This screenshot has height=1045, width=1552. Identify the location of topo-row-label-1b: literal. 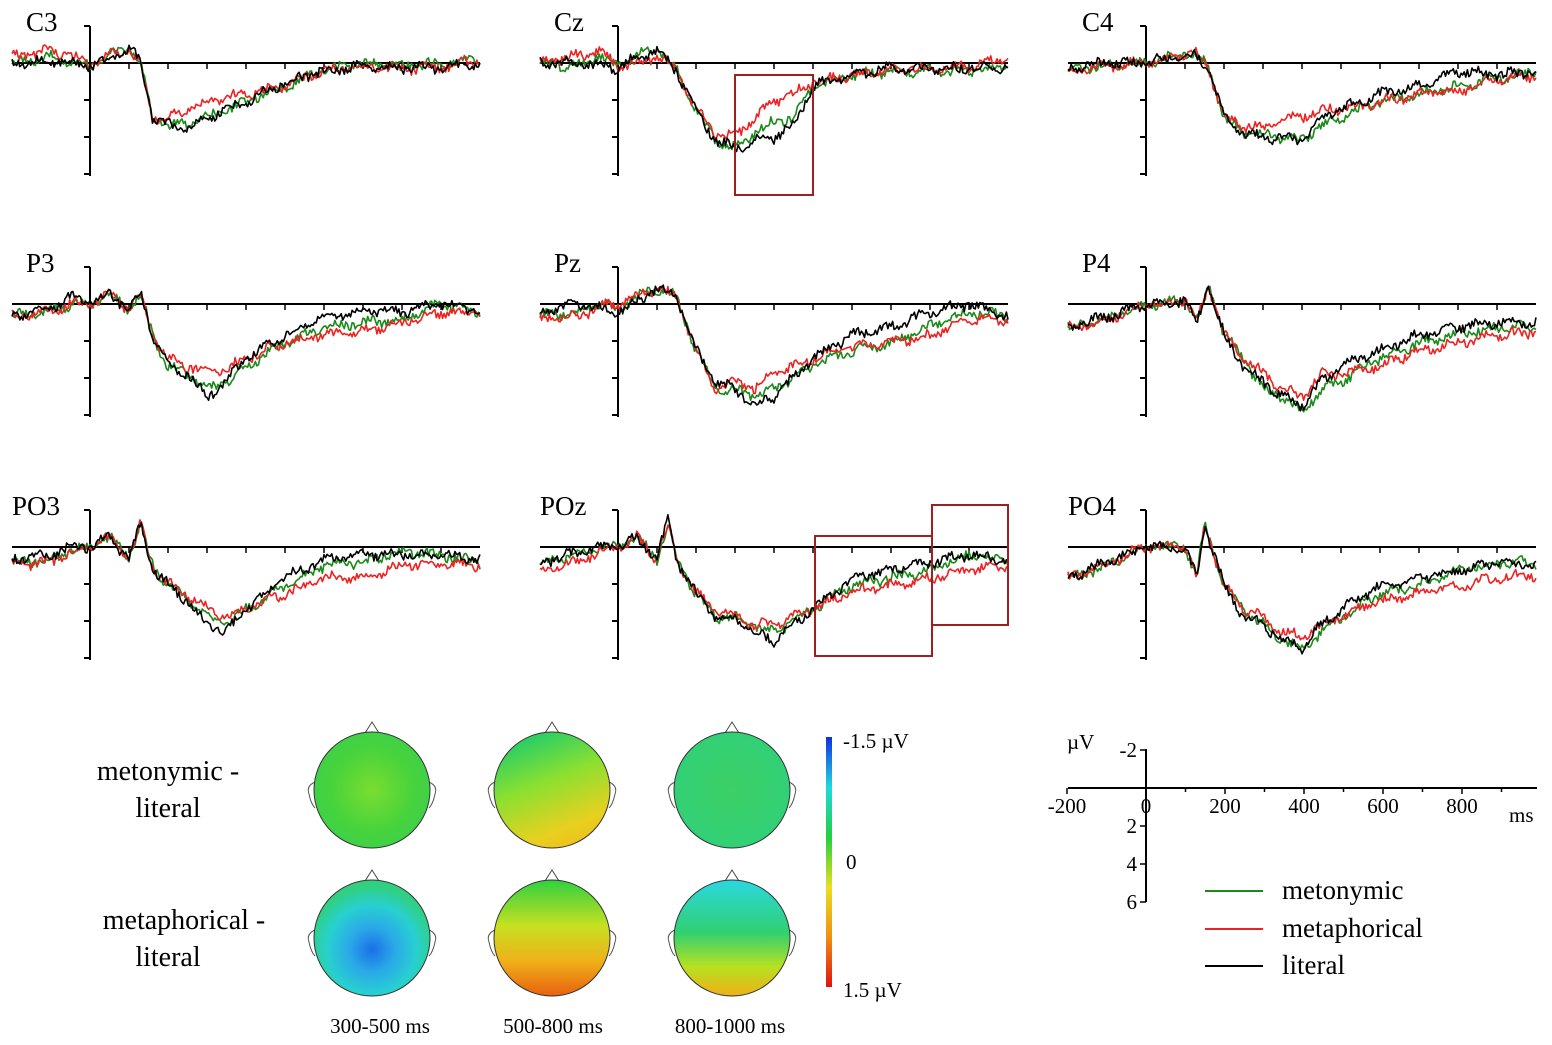
(168, 808).